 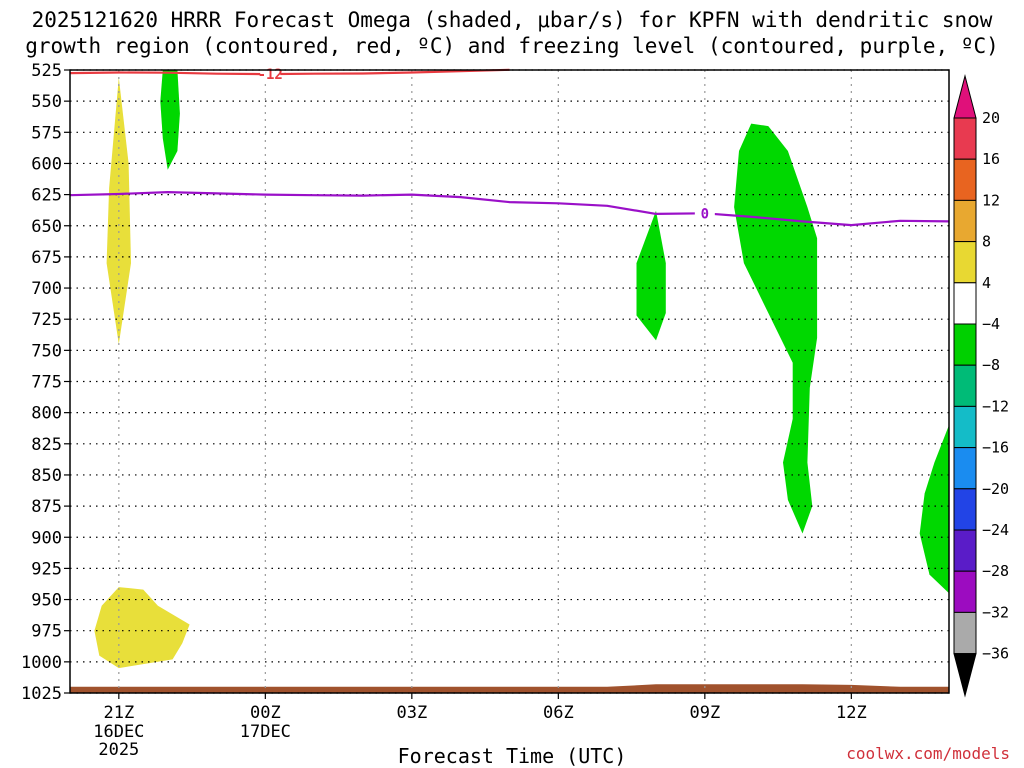 I want to click on x-tick-label: 21Z, so click(x=118, y=713).